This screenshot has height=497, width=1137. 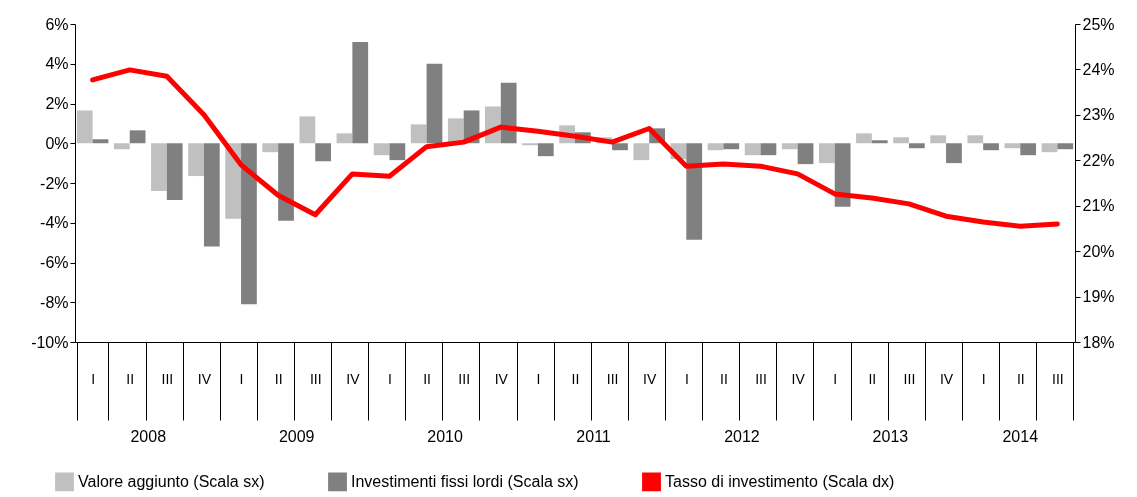 What do you see at coordinates (148, 437) in the screenshot?
I see `text: 2008` at bounding box center [148, 437].